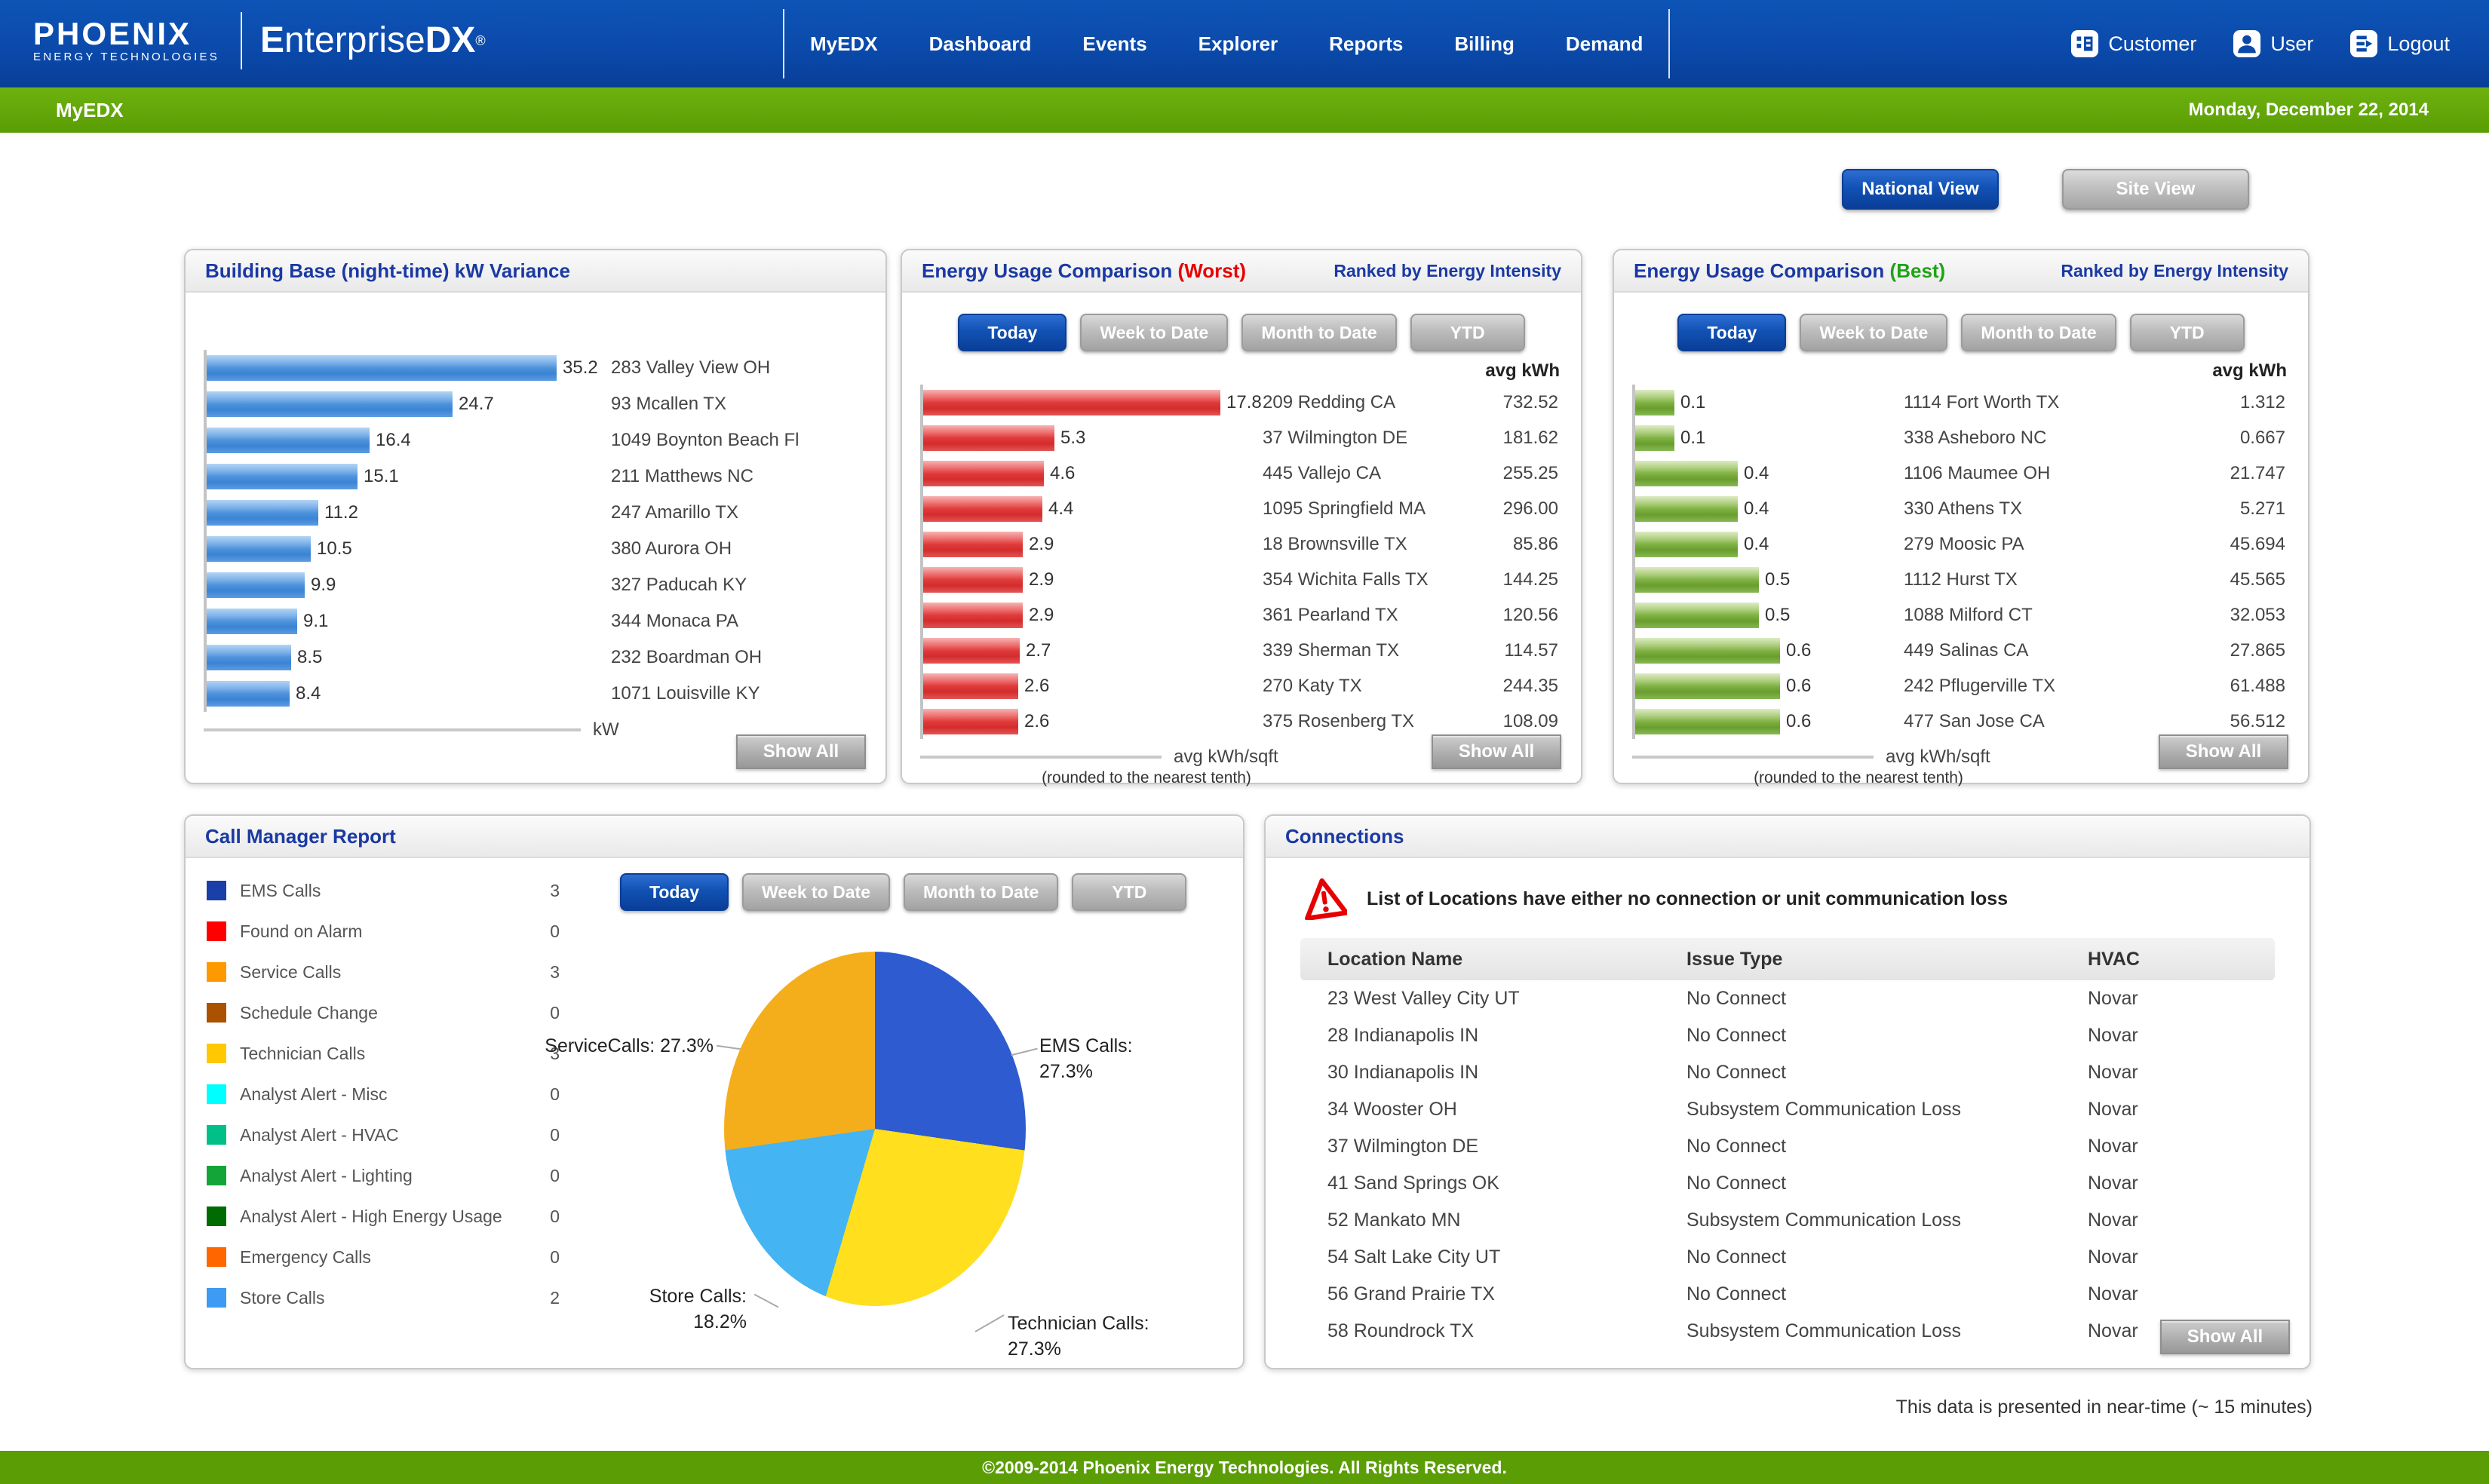  I want to click on bar-location: 354 Wichita Falls TX, so click(1346, 579).